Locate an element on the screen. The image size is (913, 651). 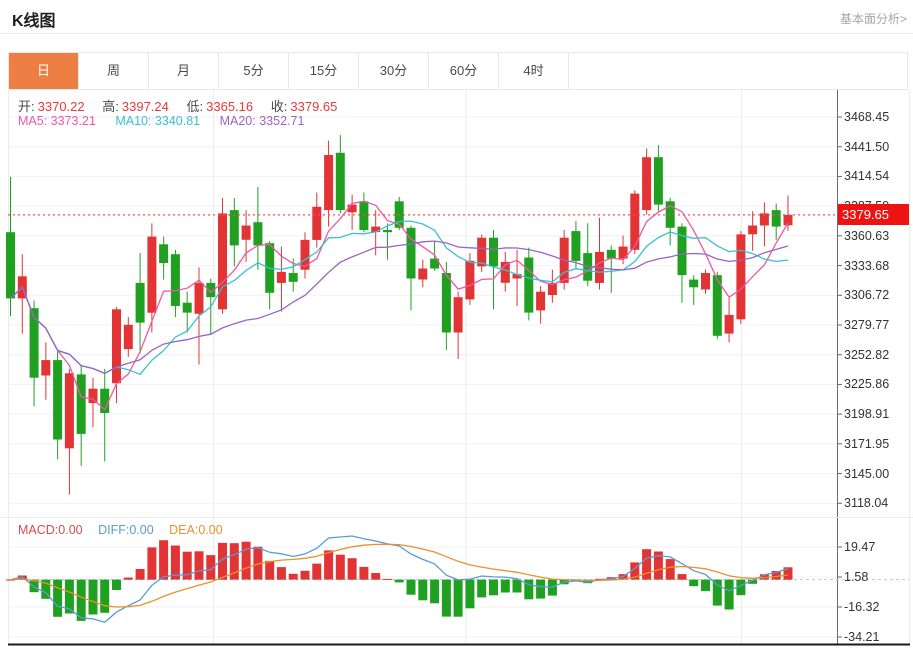
tab-0: 日 is located at coordinates (44, 71).